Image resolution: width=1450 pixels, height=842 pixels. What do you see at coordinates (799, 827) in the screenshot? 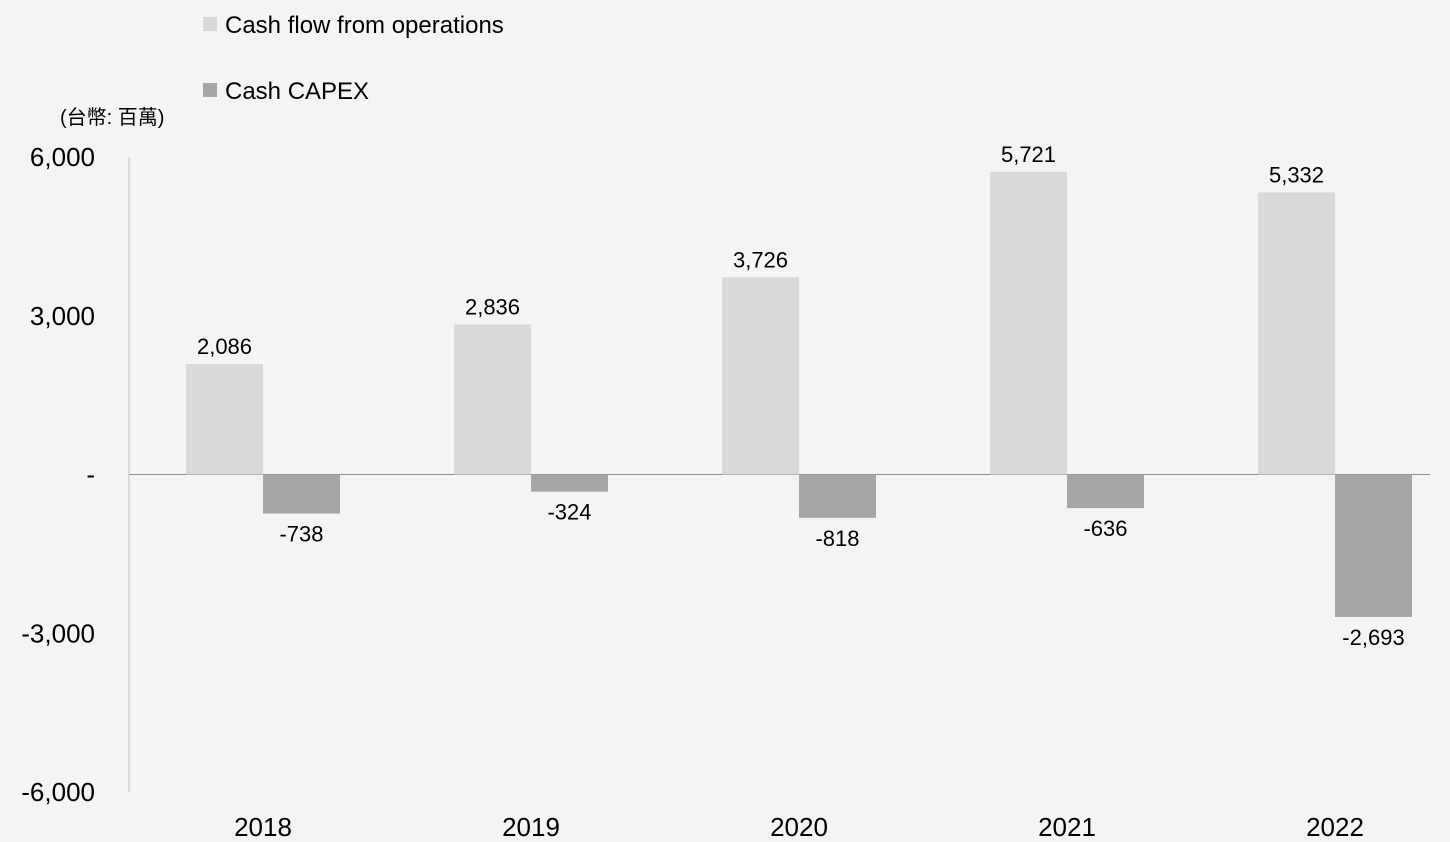
I see `x-tick-label: 2020` at bounding box center [799, 827].